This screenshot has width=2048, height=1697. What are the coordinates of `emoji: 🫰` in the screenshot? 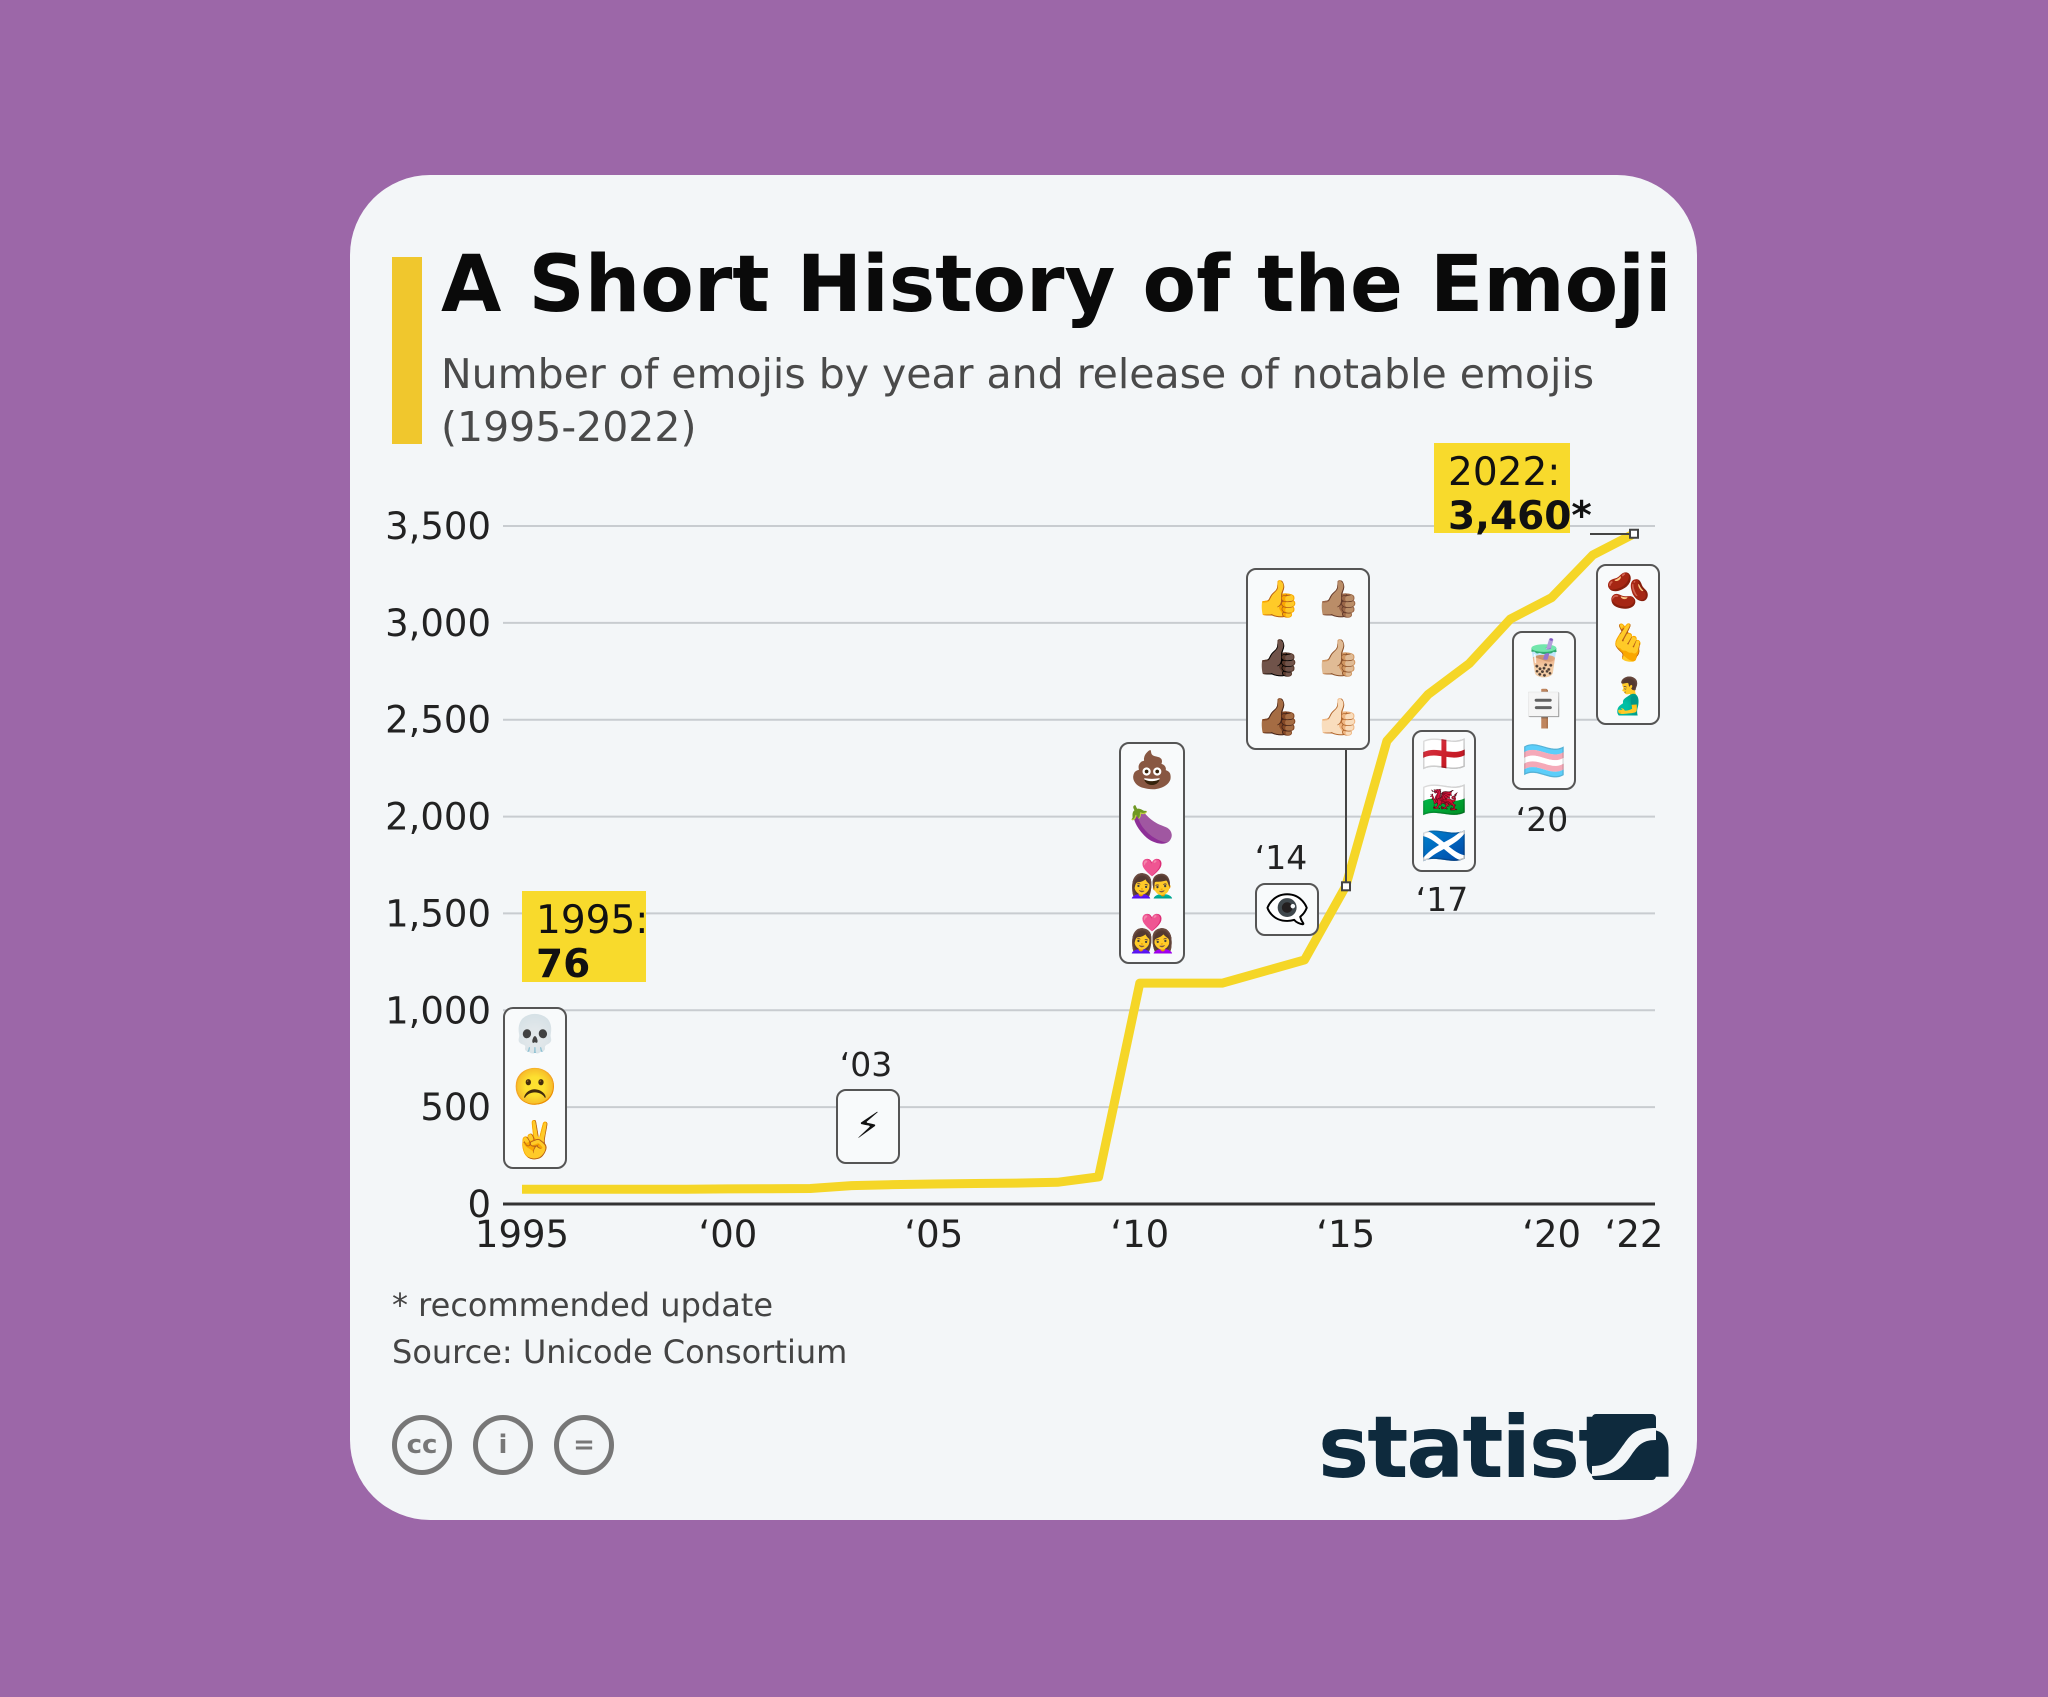 It's located at (1628, 644).